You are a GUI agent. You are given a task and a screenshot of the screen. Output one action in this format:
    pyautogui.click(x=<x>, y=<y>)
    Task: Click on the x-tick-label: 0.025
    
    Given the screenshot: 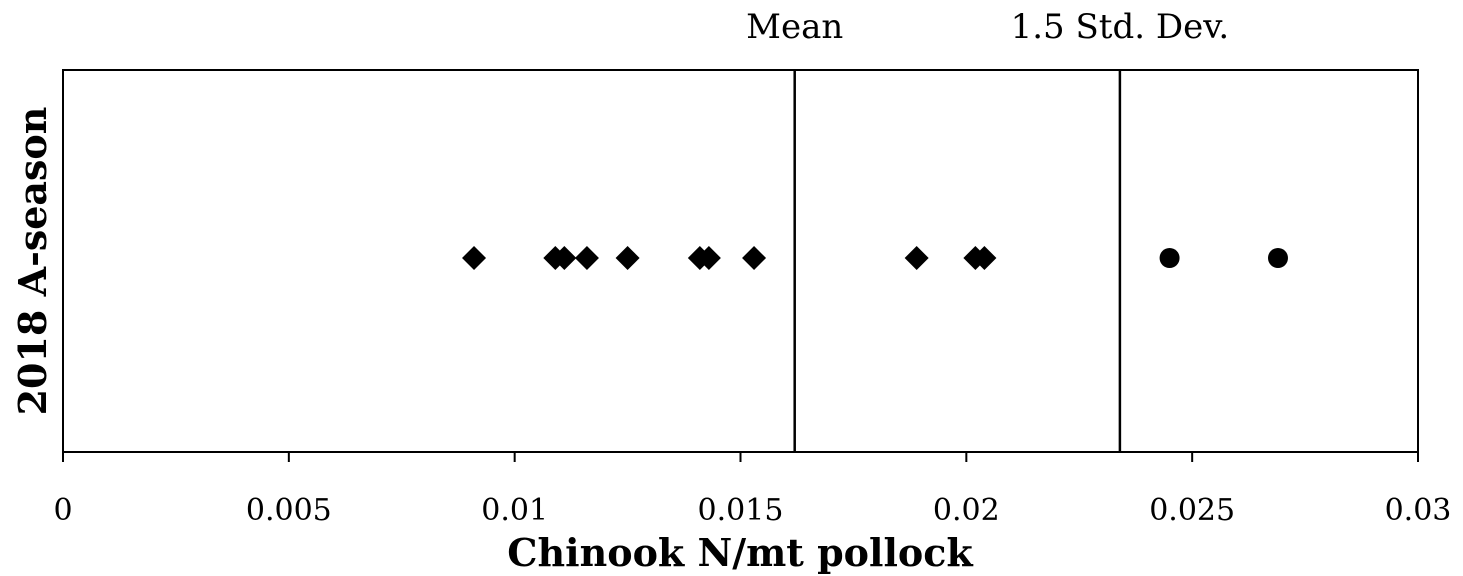 What is the action you would take?
    pyautogui.click(x=1192, y=510)
    